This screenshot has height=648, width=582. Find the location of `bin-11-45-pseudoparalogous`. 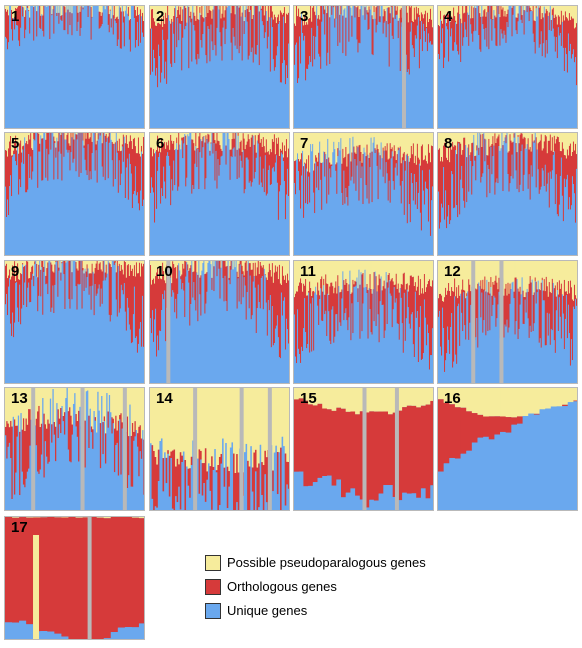

bin-11-45-pseudoparalogous is located at coordinates (340, 277).